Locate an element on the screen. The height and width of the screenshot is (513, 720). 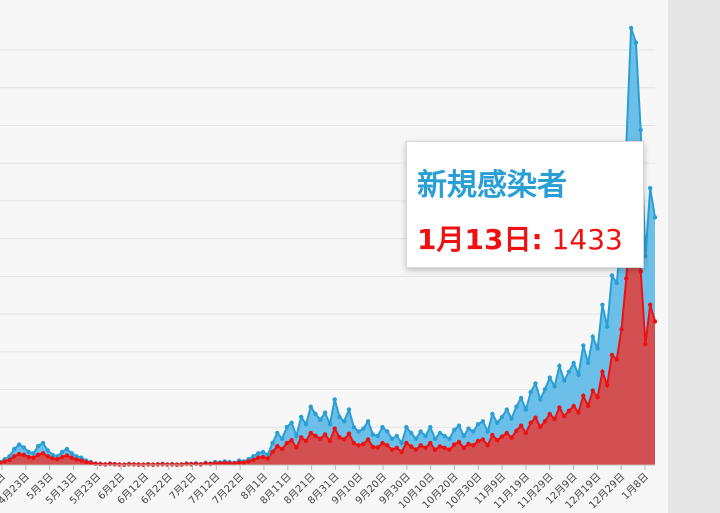
tooltip: 新規感染者 1月13日: 1433 is located at coordinates (525, 204).